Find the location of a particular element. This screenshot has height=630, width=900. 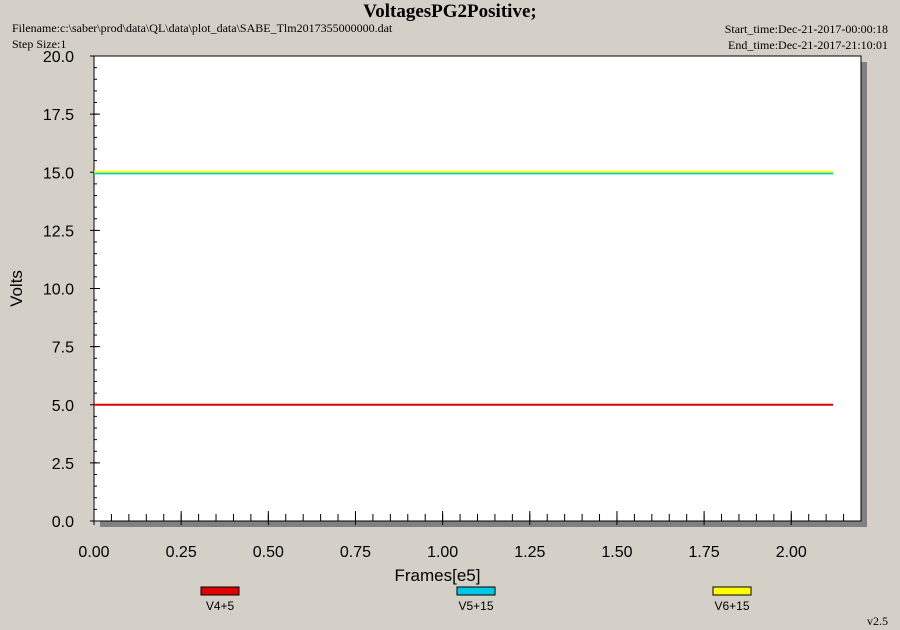

y-tick-label: 12.5 is located at coordinates (58, 231).